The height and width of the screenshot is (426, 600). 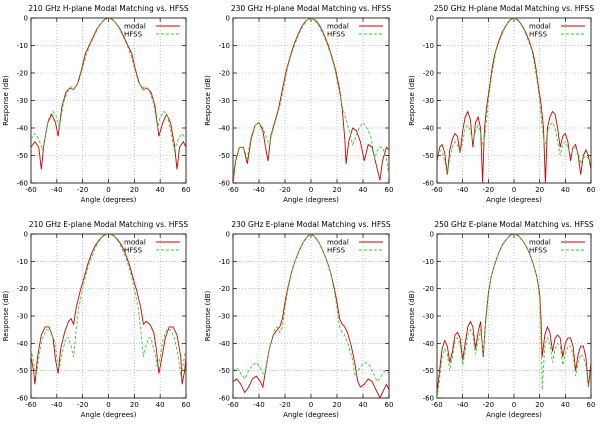 What do you see at coordinates (108, 8) in the screenshot?
I see `chart-title: 210 GHz H-plane Modal Matching vs. HFSS` at bounding box center [108, 8].